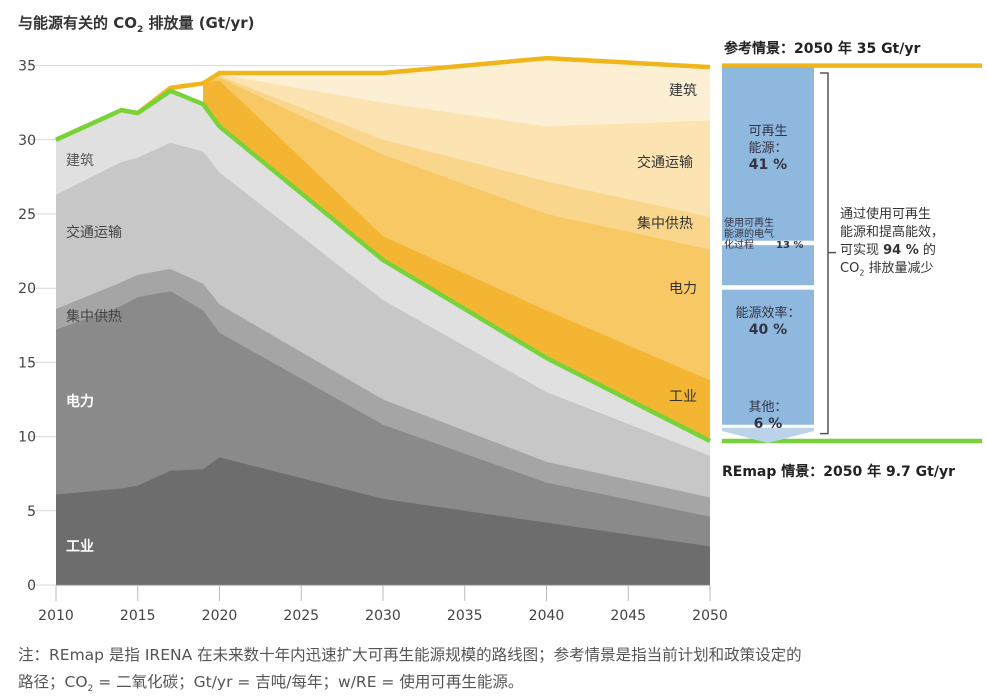 The height and width of the screenshot is (700, 988). I want to click on bar-other-text: 其他： 6 %, so click(768, 416).